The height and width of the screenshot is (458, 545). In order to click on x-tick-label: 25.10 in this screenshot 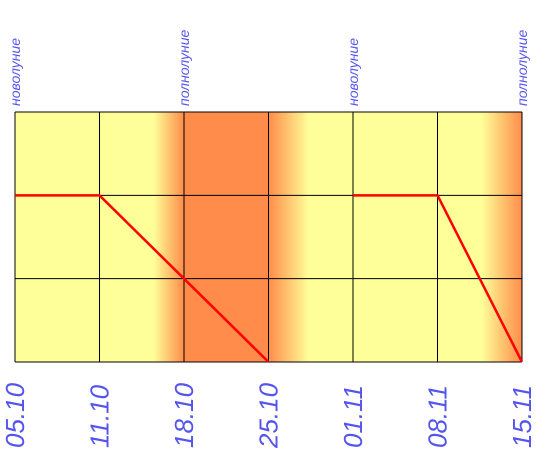, I will do `click(269, 415)`.